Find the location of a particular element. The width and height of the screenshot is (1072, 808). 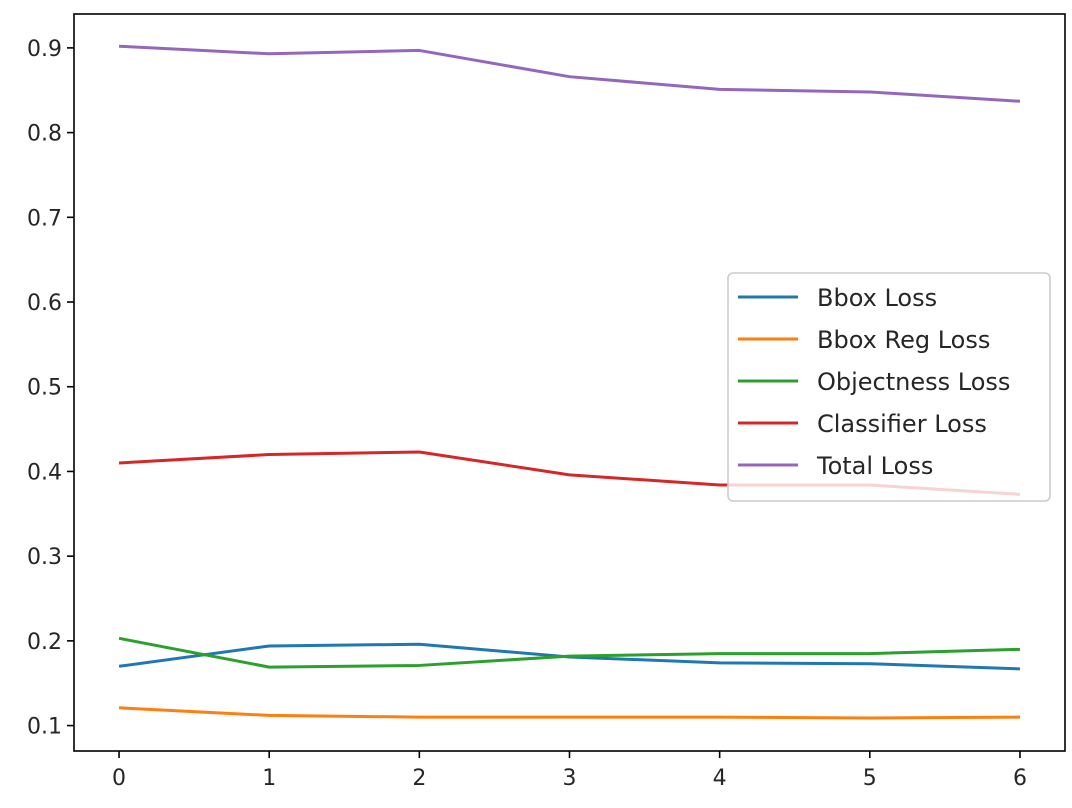

x-tick-label: 1 is located at coordinates (269, 778).